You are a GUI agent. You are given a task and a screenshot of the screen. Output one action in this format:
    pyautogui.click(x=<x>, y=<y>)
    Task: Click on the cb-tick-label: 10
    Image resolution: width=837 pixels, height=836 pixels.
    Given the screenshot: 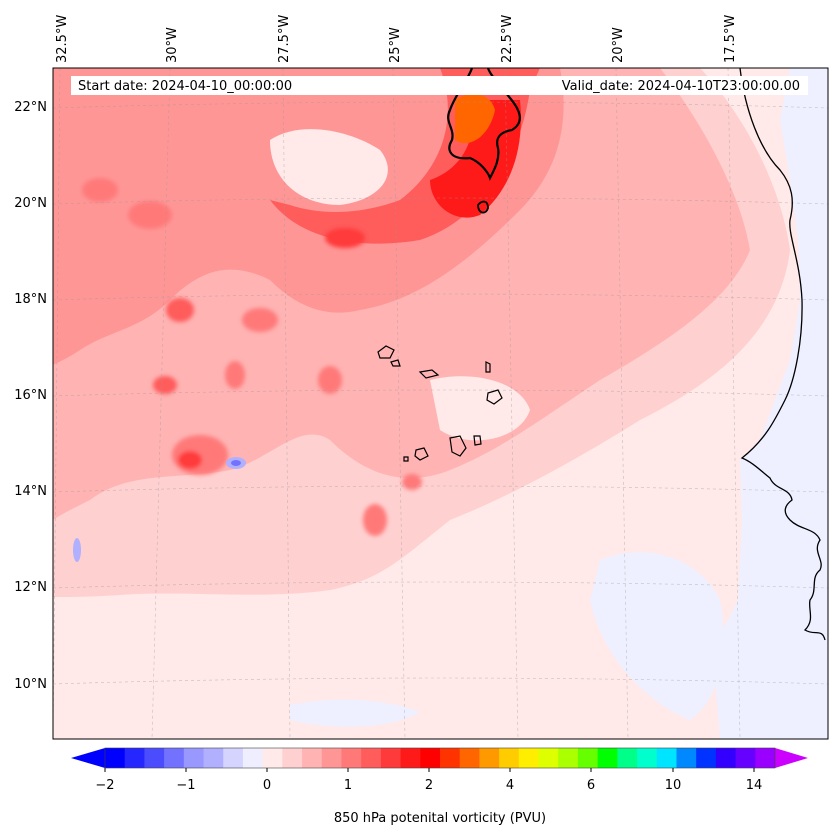 What is the action you would take?
    pyautogui.click(x=673, y=785)
    